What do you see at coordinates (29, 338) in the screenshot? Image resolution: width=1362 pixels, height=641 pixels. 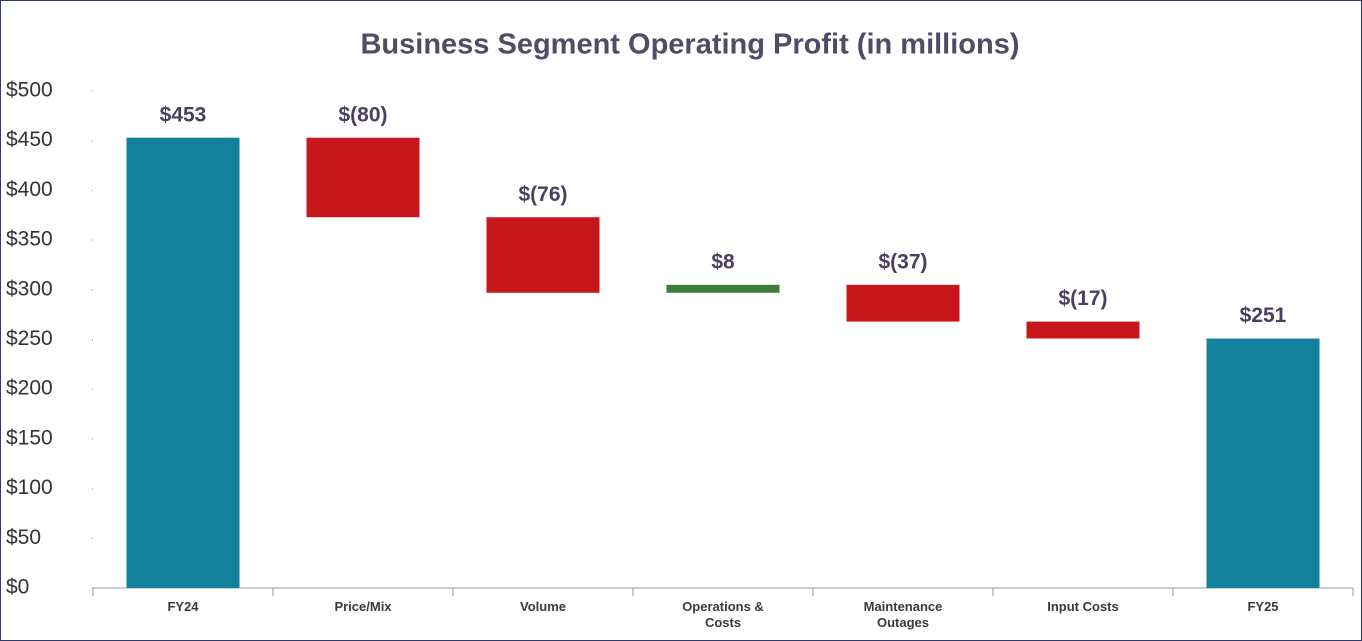 I see `y-tick-label: $250` at bounding box center [29, 338].